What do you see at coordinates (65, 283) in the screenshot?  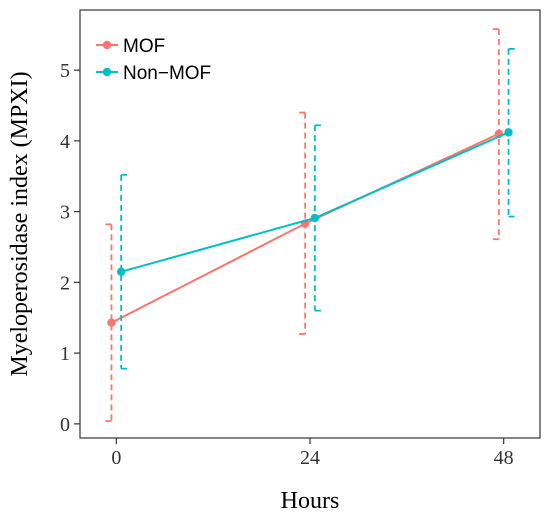 I see `y-tick-label-2: 2` at bounding box center [65, 283].